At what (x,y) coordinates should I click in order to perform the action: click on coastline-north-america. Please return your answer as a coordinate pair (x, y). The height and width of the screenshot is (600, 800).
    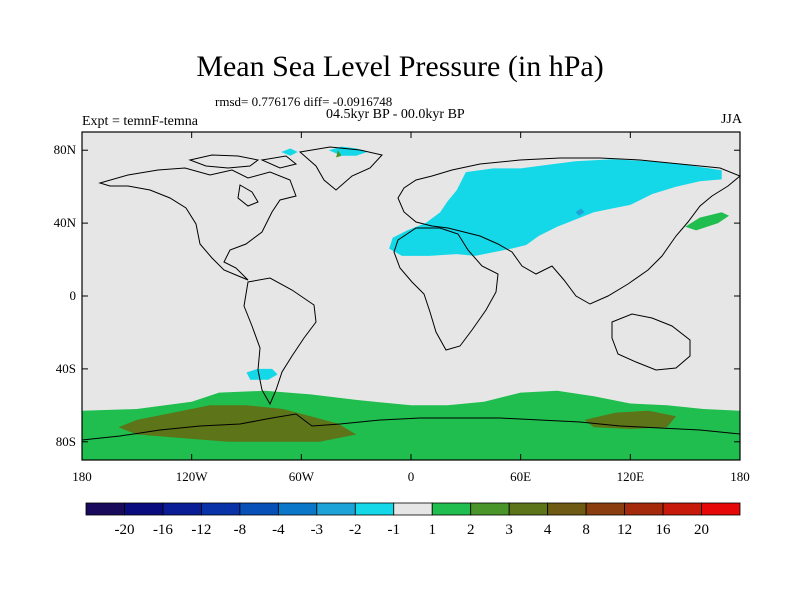
    Looking at the image, I should click on (197, 224).